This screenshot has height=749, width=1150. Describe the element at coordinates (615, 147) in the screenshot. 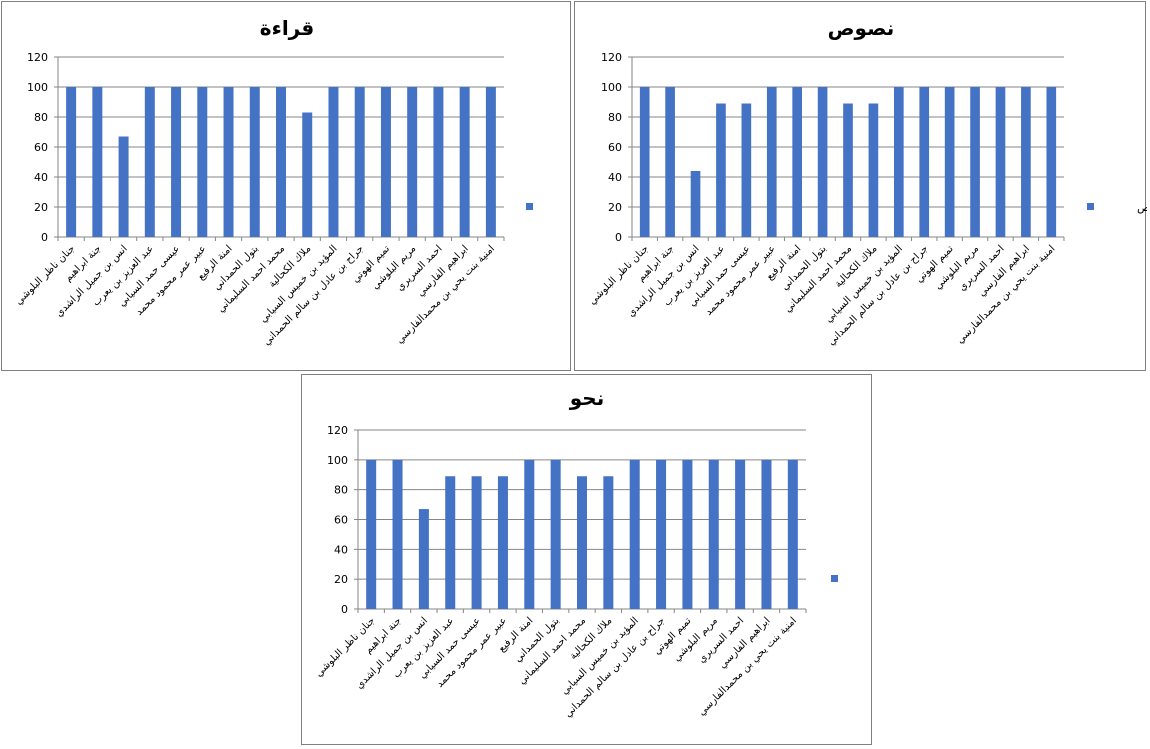

I see `texts-y-tick-label: 60` at that location.